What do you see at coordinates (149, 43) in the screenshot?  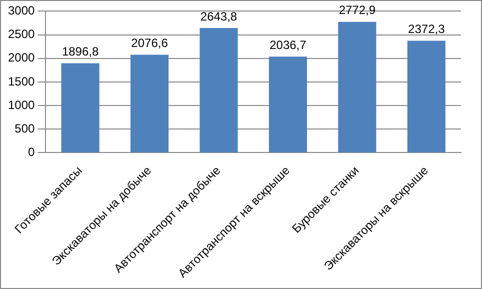 I see `data-label: 2076,6` at bounding box center [149, 43].